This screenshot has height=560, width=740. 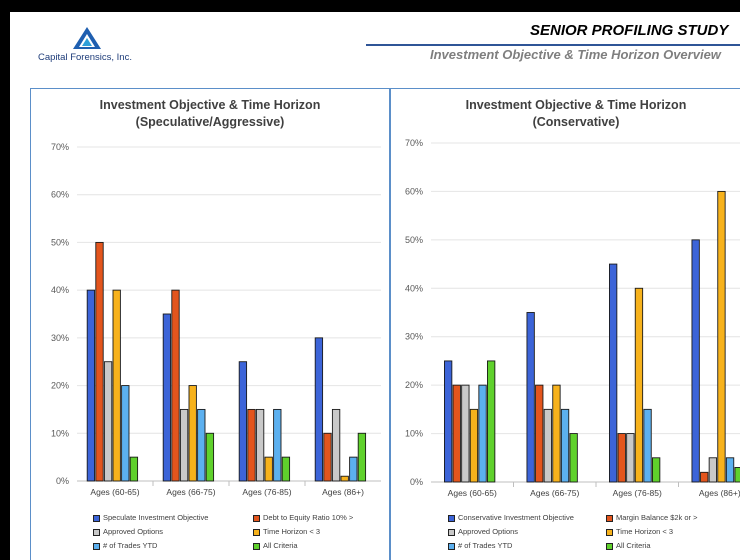 I want to click on company-name: Capital Forensics, Inc., so click(x=85, y=57).